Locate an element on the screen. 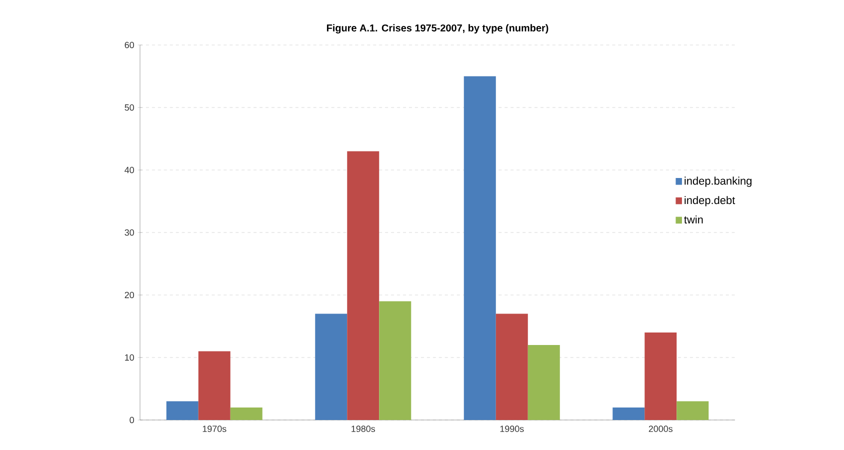 This screenshot has height=450, width=844. y-tick-label: 10 is located at coordinates (129, 357).